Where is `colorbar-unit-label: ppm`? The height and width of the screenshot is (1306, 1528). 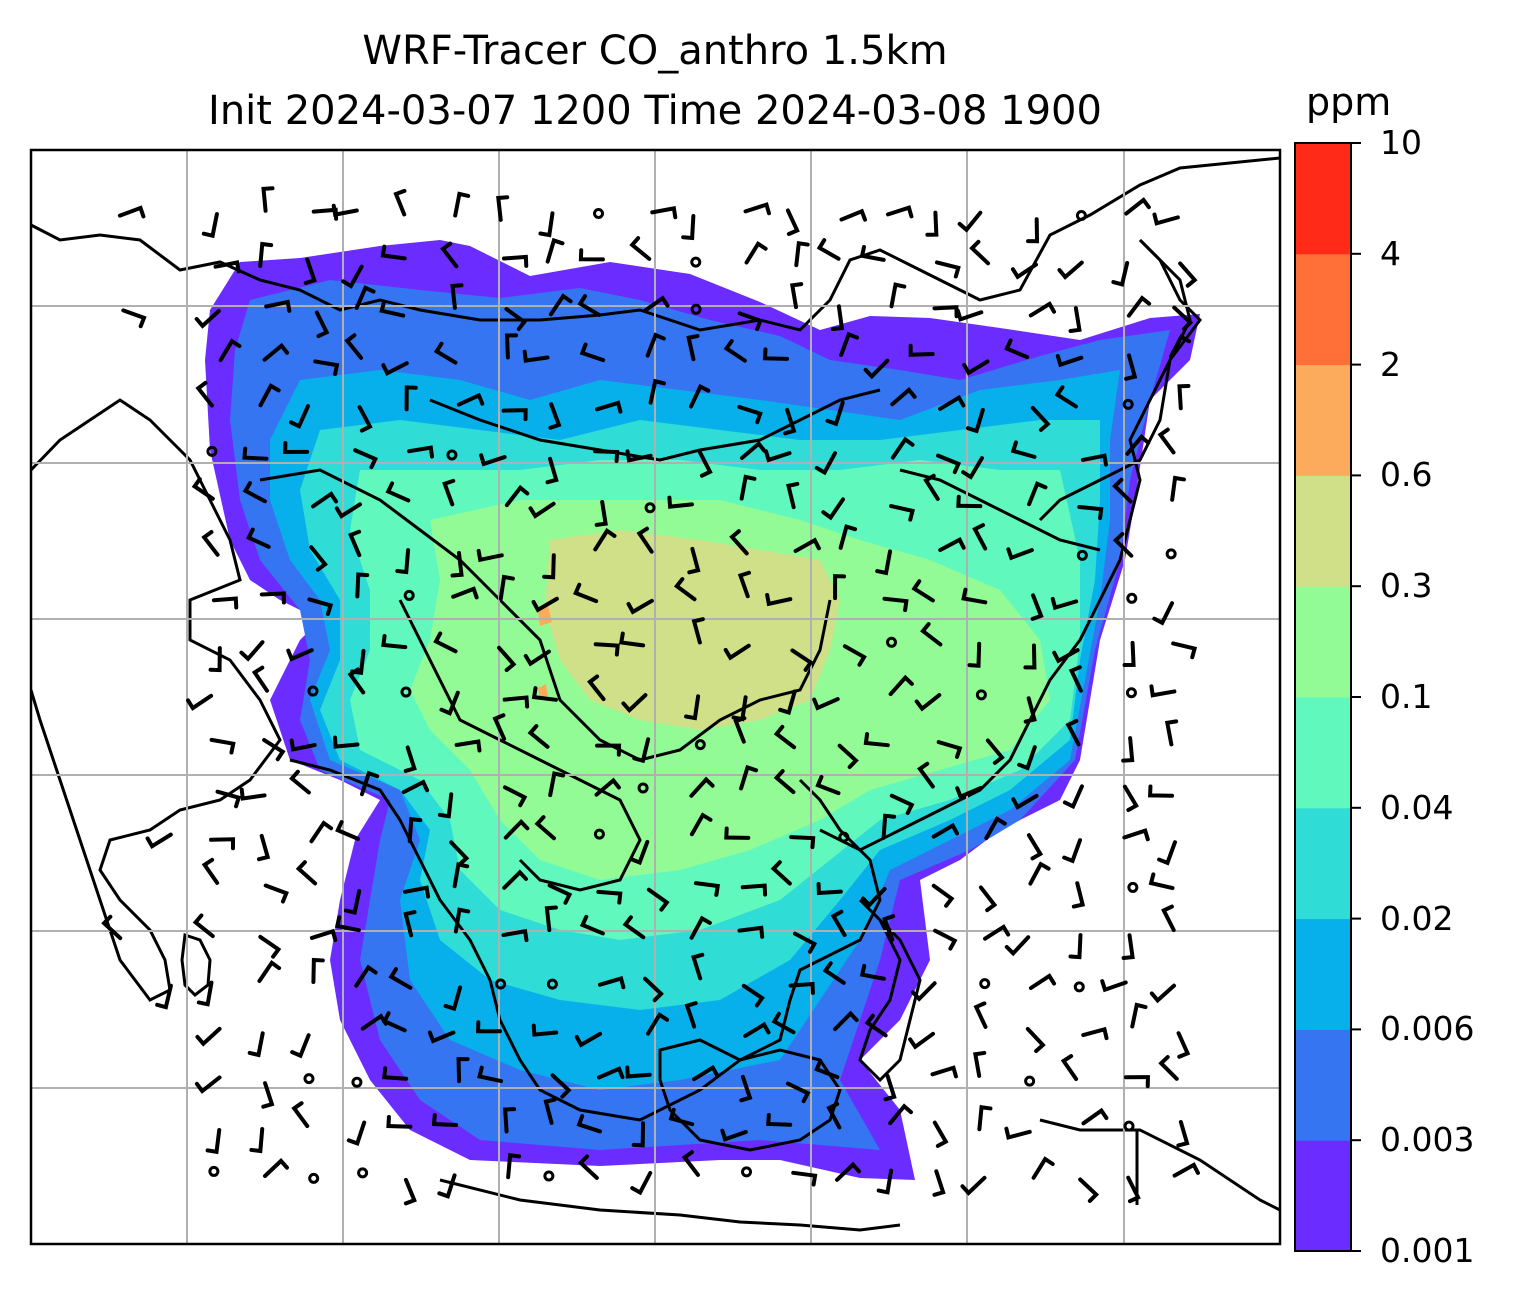
colorbar-unit-label: ppm is located at coordinates (1349, 102).